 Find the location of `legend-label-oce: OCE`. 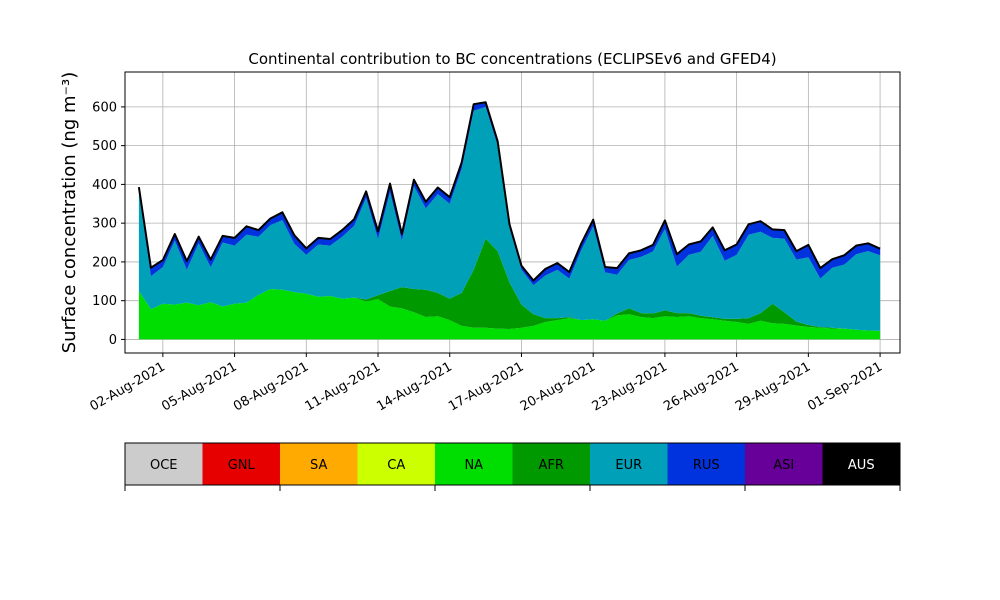

legend-label-oce: OCE is located at coordinates (164, 465).